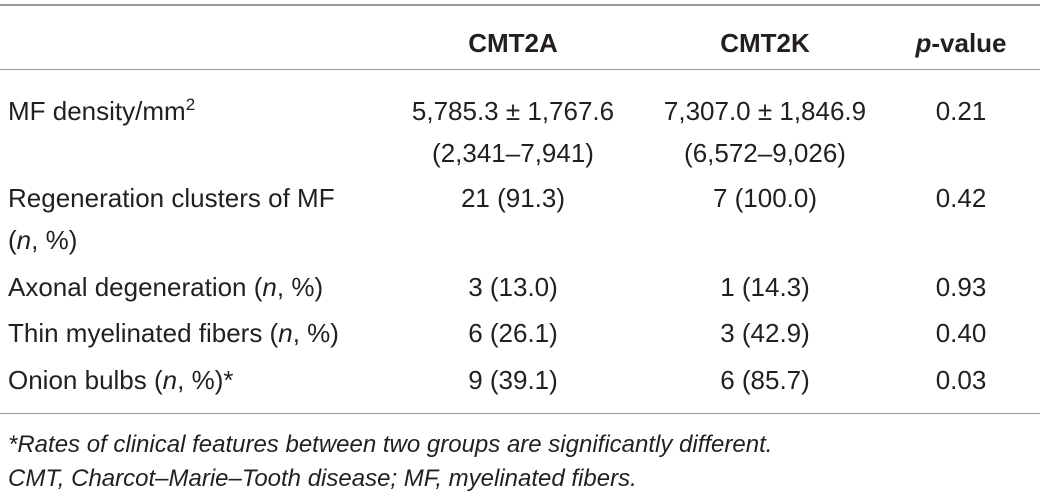 The width and height of the screenshot is (1040, 502). Describe the element at coordinates (171, 198) in the screenshot. I see `row-regeneration-label-line1: Regeneration clusters of MF` at that location.